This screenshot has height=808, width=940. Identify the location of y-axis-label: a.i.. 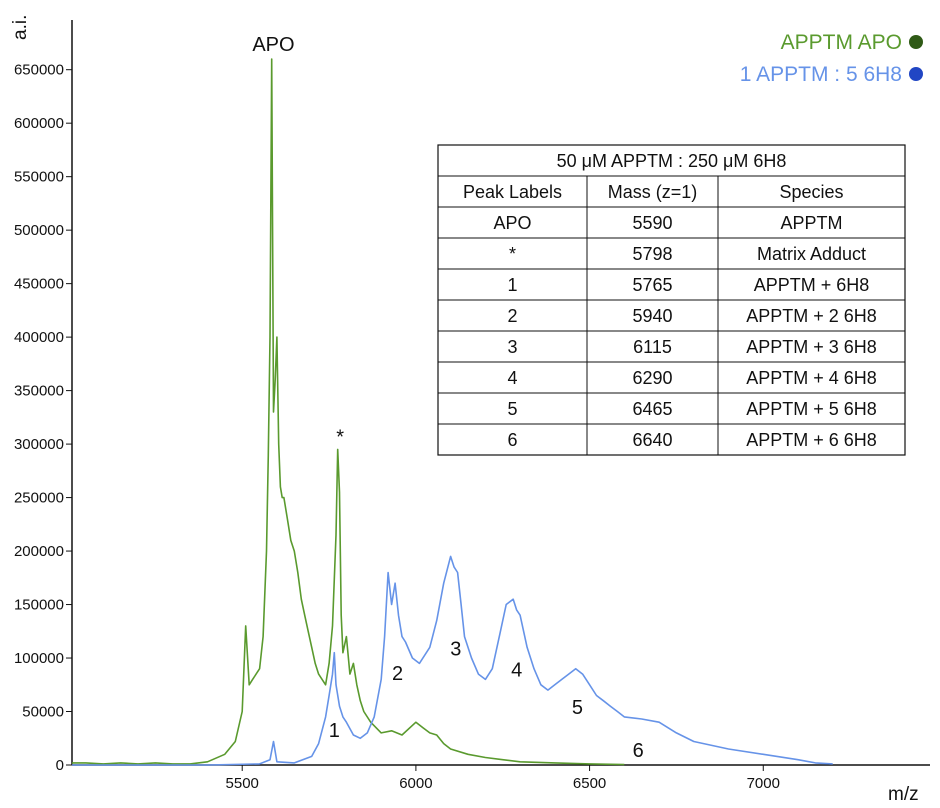
(20, 27).